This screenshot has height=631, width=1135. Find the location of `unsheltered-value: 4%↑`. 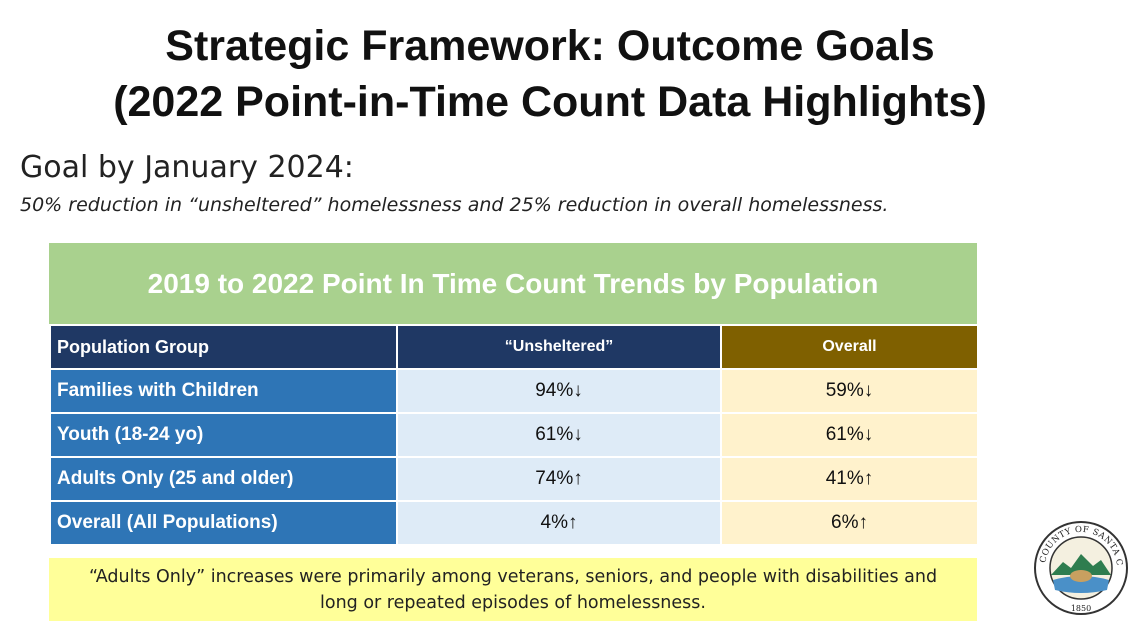

unsheltered-value: 4%↑ is located at coordinates (559, 523).